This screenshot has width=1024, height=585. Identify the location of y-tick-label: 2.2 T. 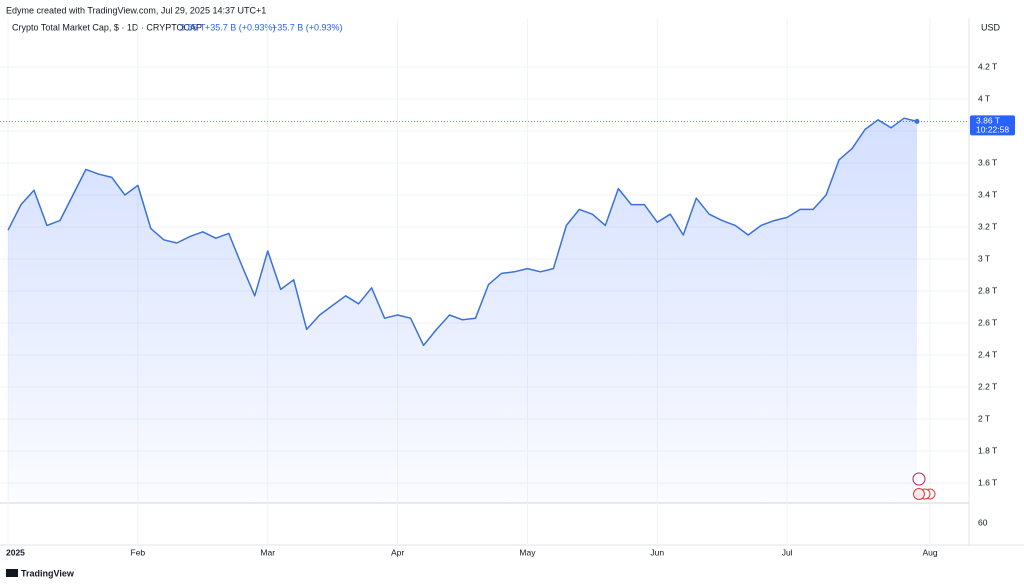
(987, 386).